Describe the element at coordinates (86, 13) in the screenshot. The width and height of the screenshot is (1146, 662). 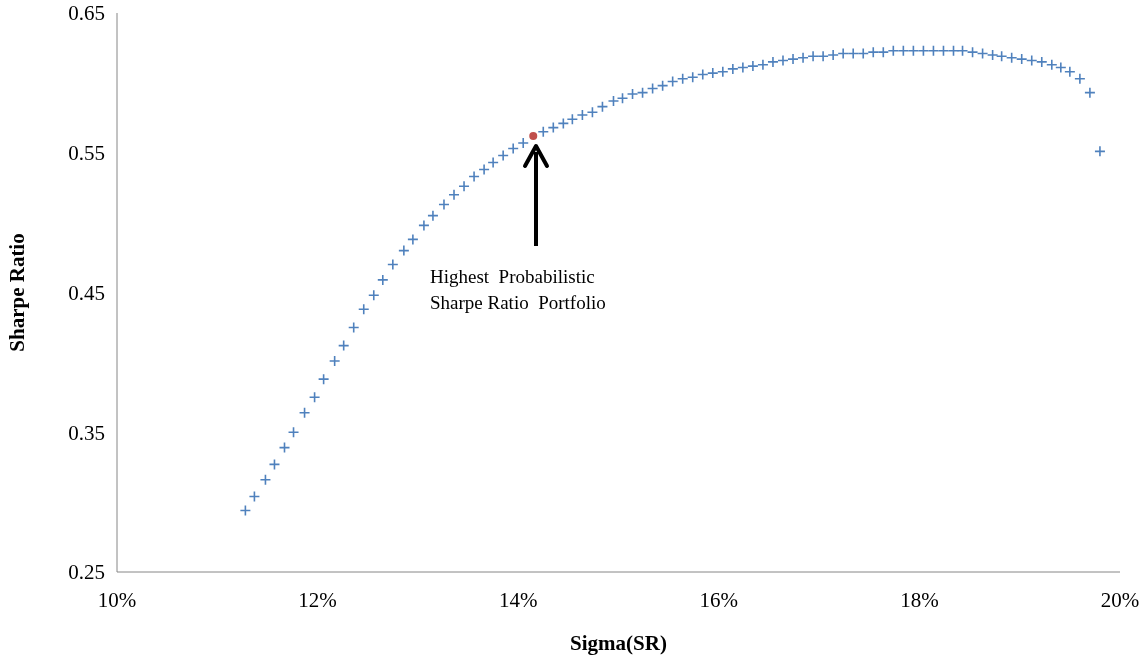
I see `y-tick-label: 0.65` at that location.